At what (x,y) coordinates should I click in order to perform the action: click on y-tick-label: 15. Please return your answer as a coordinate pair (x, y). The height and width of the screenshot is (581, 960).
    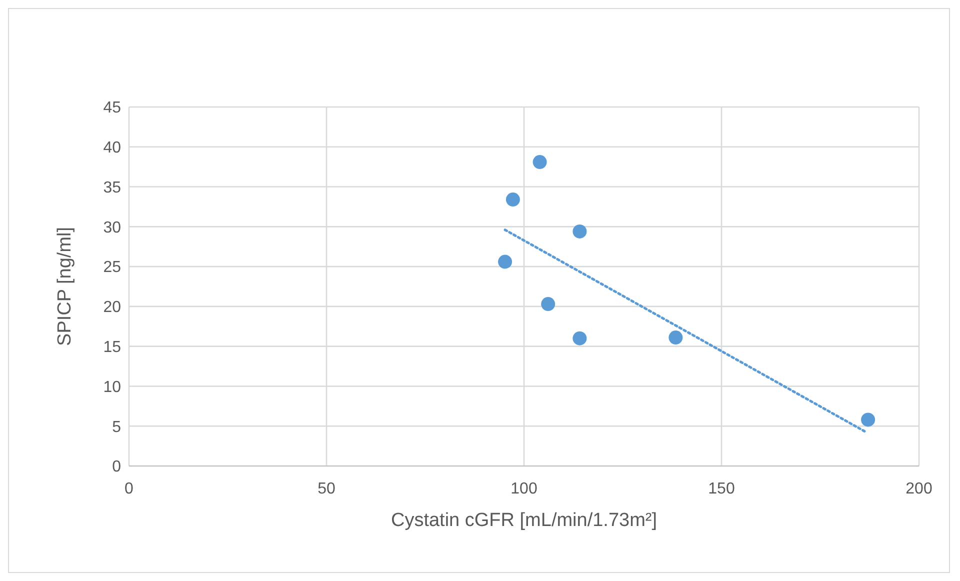
    Looking at the image, I should click on (112, 347).